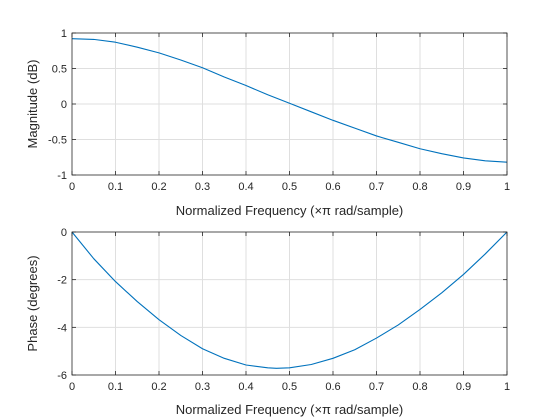 Image resolution: width=560 pixels, height=420 pixels. Describe the element at coordinates (245, 187) in the screenshot. I see `magnitude-xtick-label: 0.4` at that location.